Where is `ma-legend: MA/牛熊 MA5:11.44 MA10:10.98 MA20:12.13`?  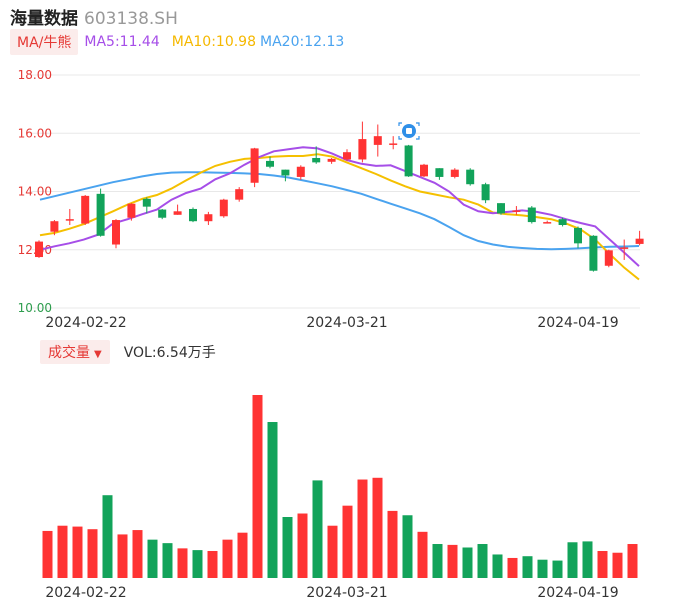 ma-legend: MA/牛熊 MA5:11.44 MA10:10.98 MA20:12.13 is located at coordinates (177, 42).